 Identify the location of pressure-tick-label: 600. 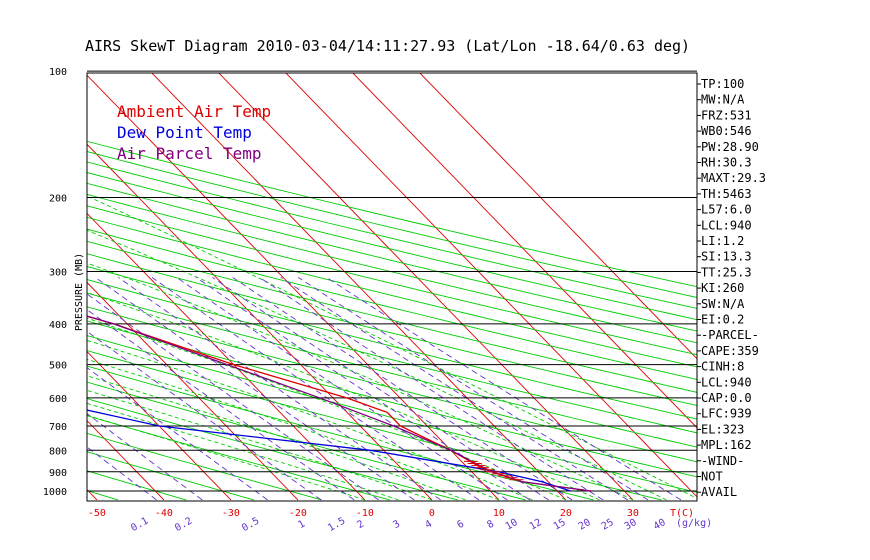
(58, 399).